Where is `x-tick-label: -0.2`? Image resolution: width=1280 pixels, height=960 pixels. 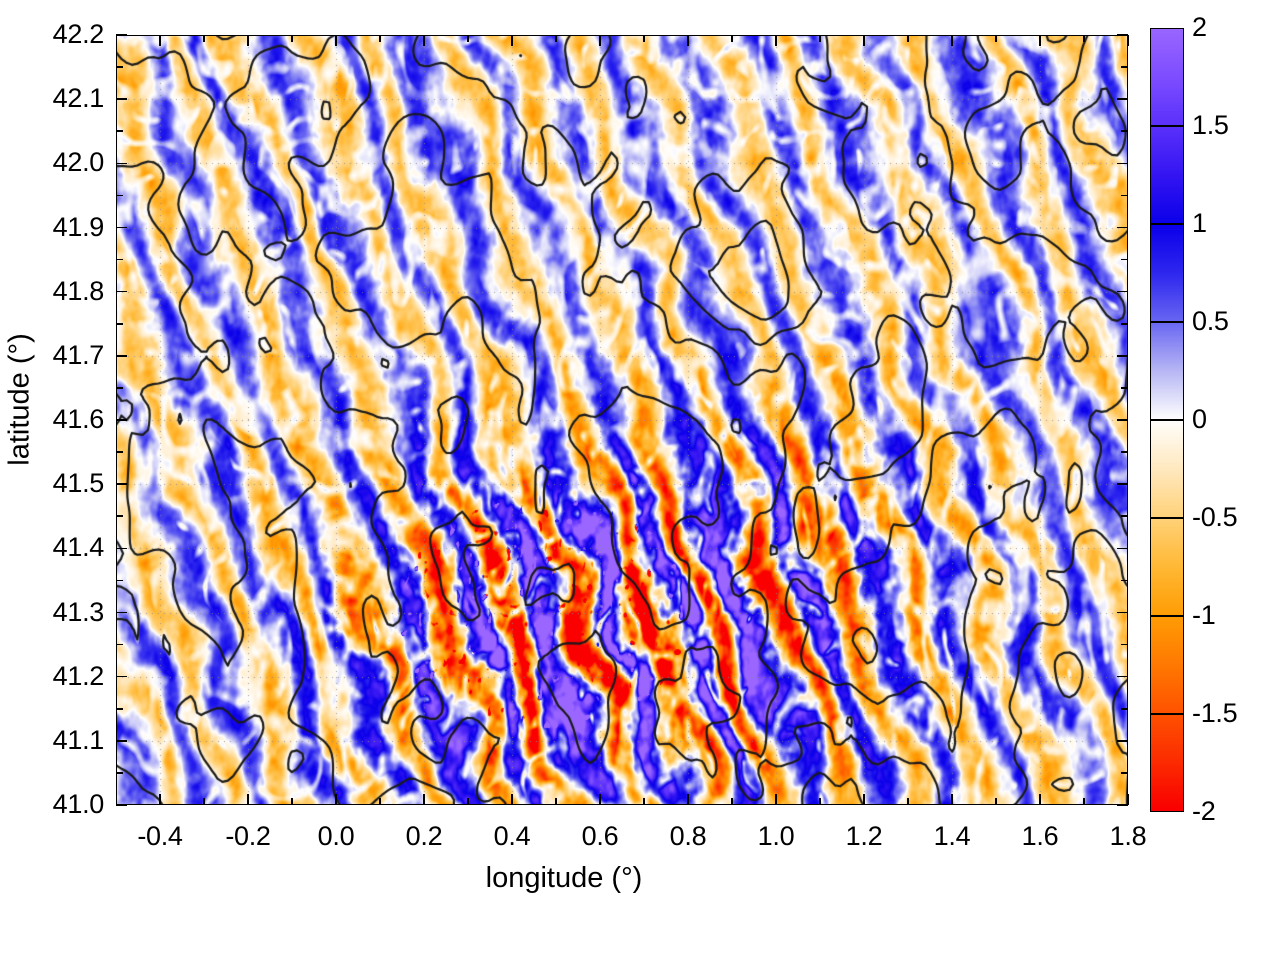 x-tick-label: -0.2 is located at coordinates (248, 836).